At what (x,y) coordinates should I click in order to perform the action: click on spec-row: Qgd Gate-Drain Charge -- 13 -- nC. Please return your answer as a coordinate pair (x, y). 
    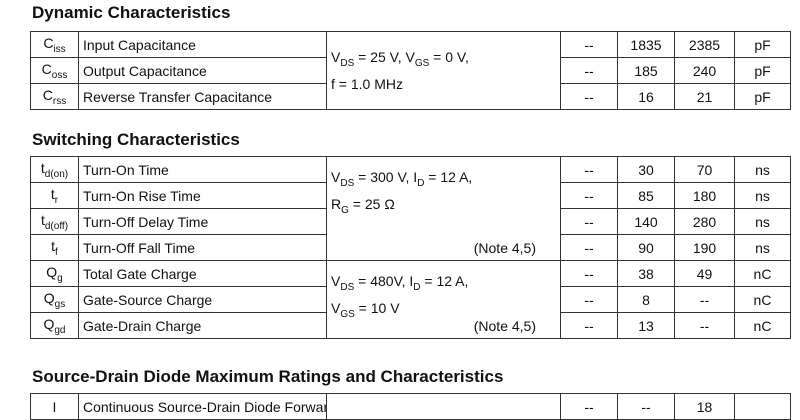
    Looking at the image, I should click on (410, 325).